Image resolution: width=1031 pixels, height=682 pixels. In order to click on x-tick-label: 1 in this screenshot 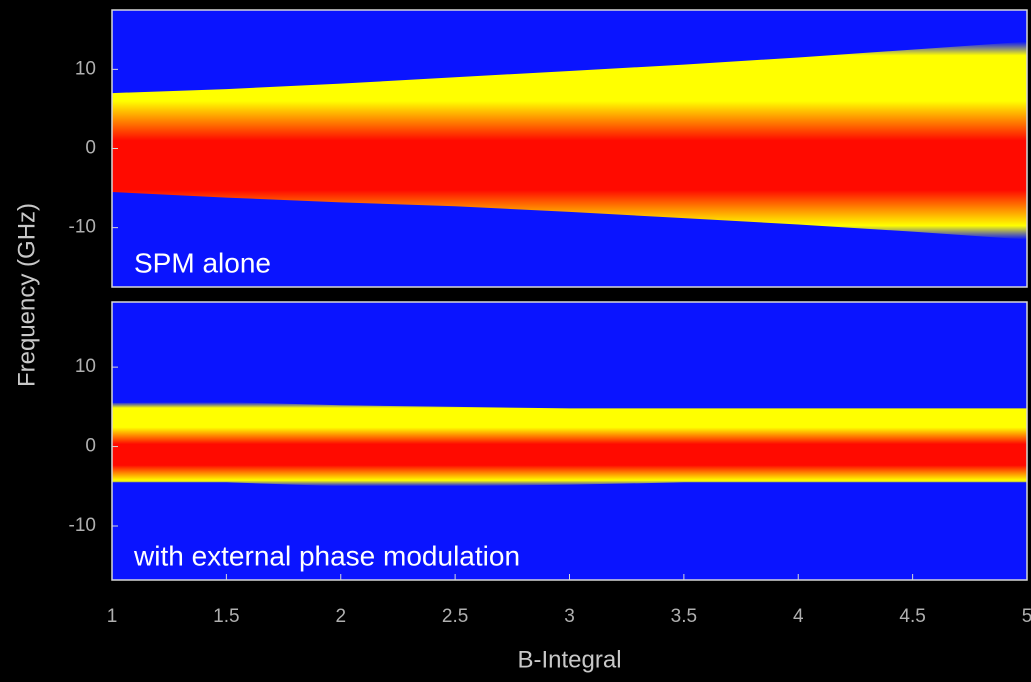, I will do `click(112, 616)`.